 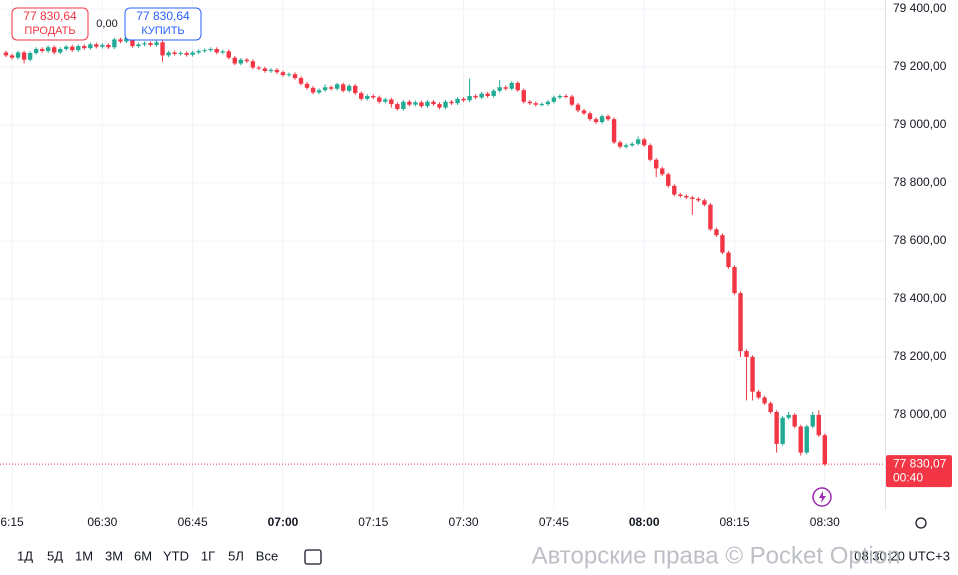 I want to click on range-button: Все, so click(x=267, y=555).